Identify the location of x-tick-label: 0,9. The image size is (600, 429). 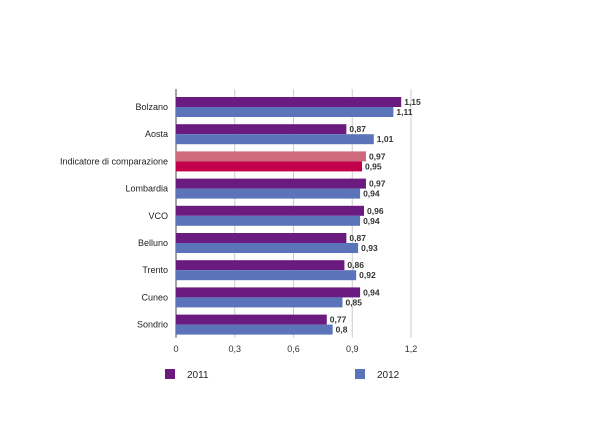
(352, 349).